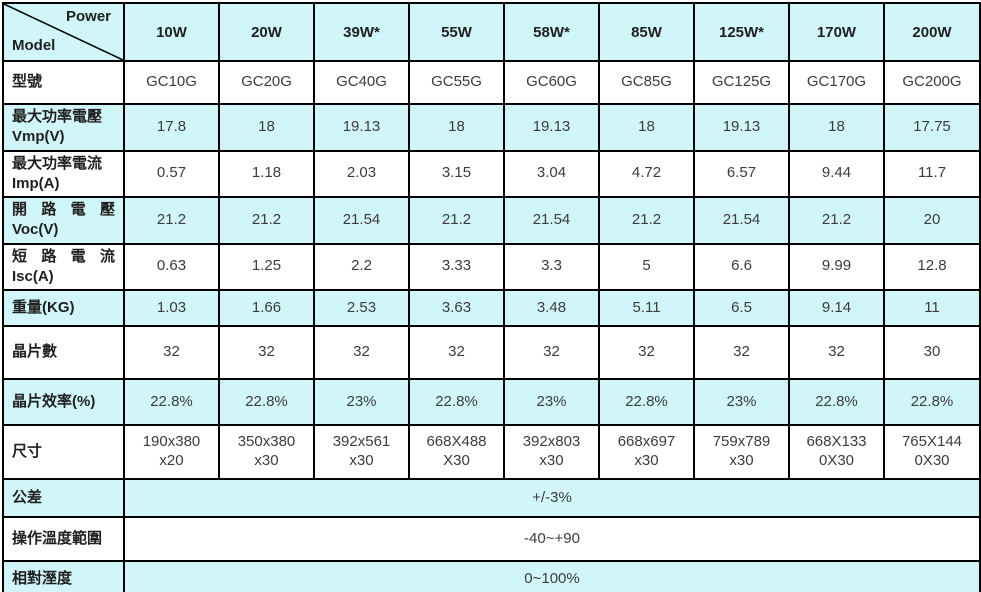 The height and width of the screenshot is (592, 981). What do you see at coordinates (54, 401) in the screenshot?
I see `row-label-text: 晶片效率(%)` at bounding box center [54, 401].